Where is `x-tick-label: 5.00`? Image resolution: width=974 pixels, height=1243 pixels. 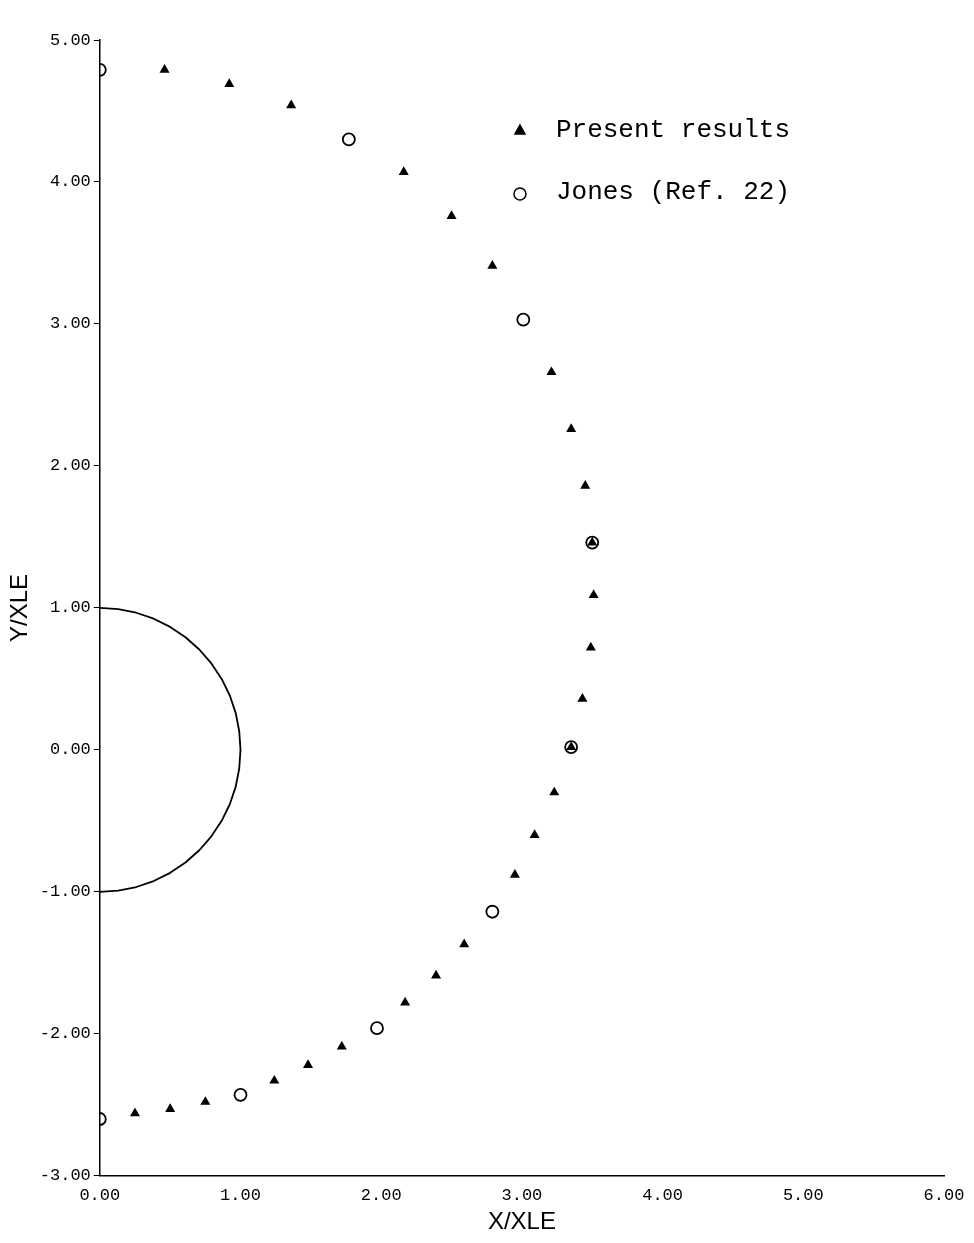 x-tick-label: 5.00 is located at coordinates (803, 1195).